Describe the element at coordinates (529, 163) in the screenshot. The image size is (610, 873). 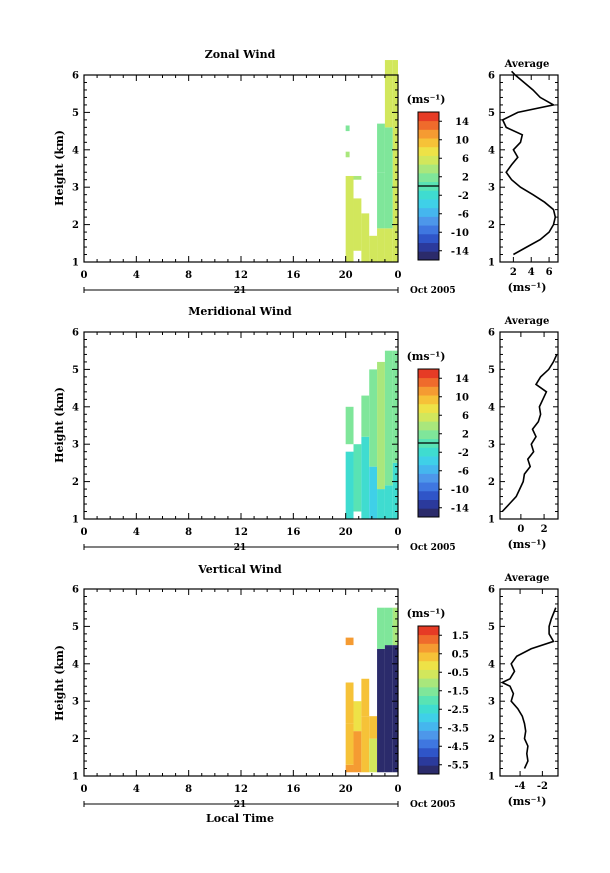
I see `average-profile-line` at that location.